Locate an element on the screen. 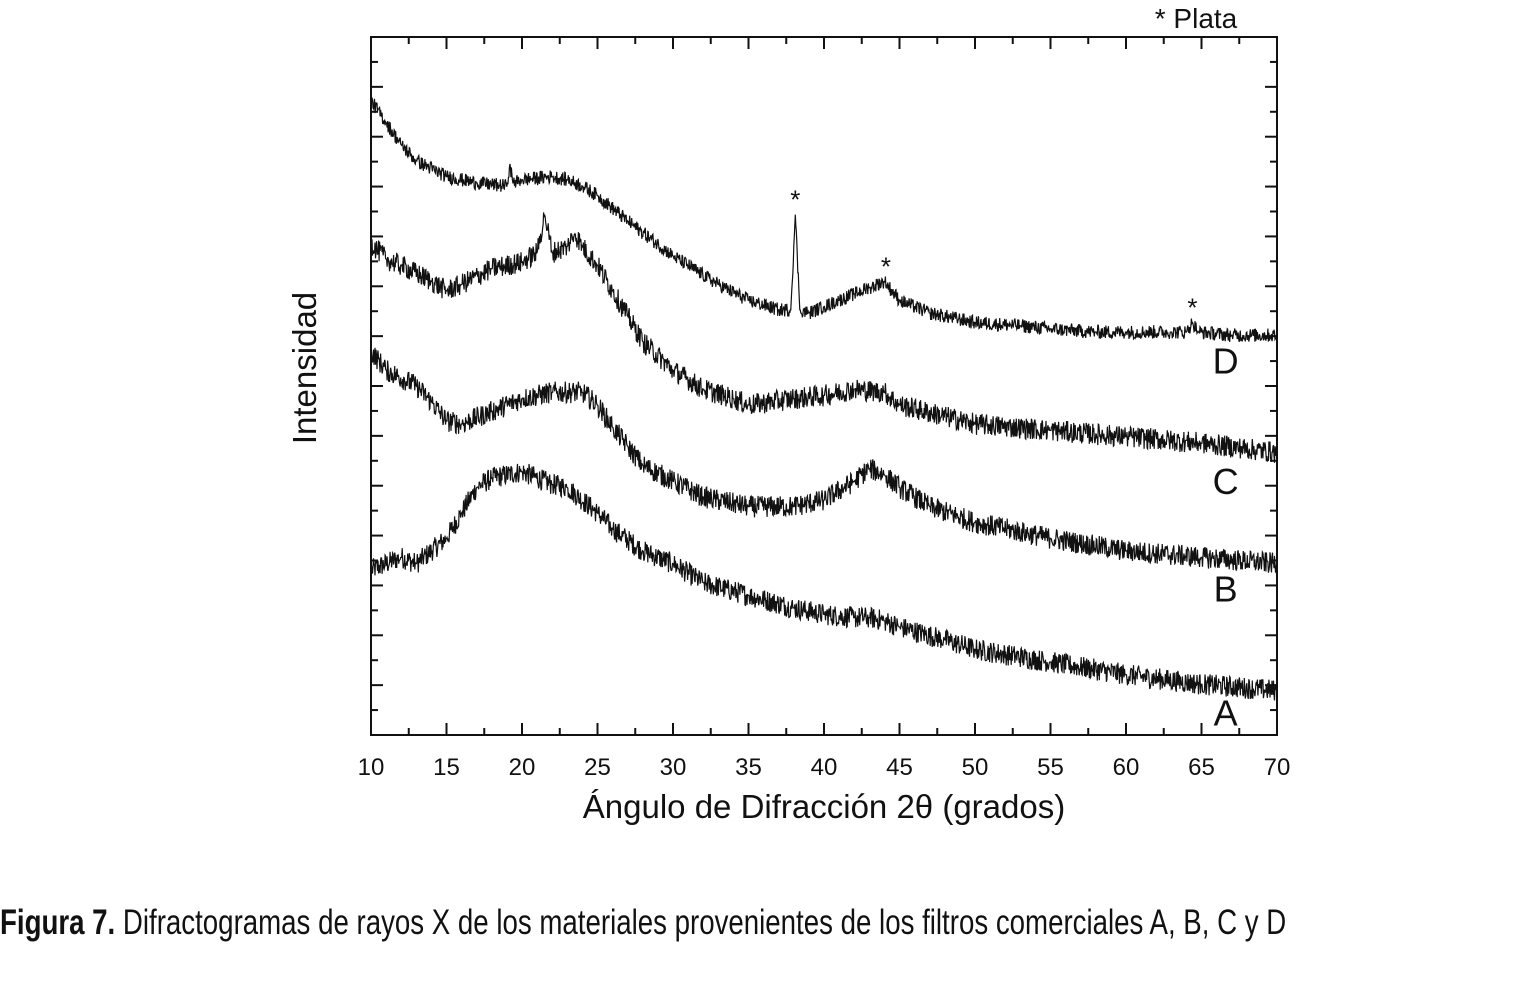  y-axis-title: Intensidad is located at coordinates (304, 368).